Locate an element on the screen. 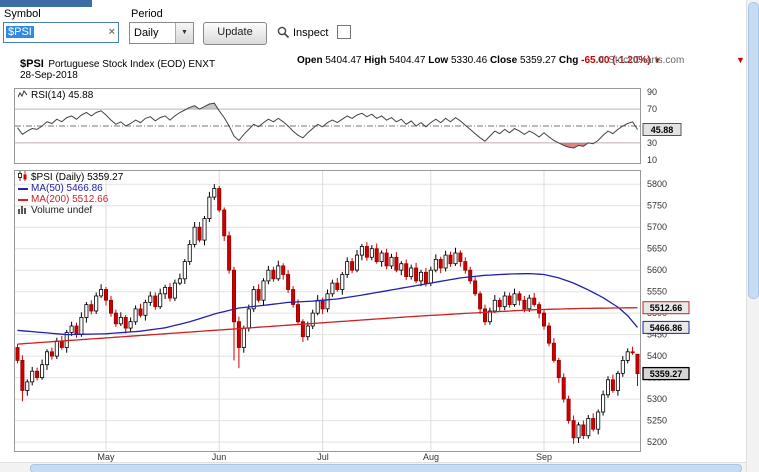 The width and height of the screenshot is (759, 472). svg-text: 5466.86 is located at coordinates (666, 328).